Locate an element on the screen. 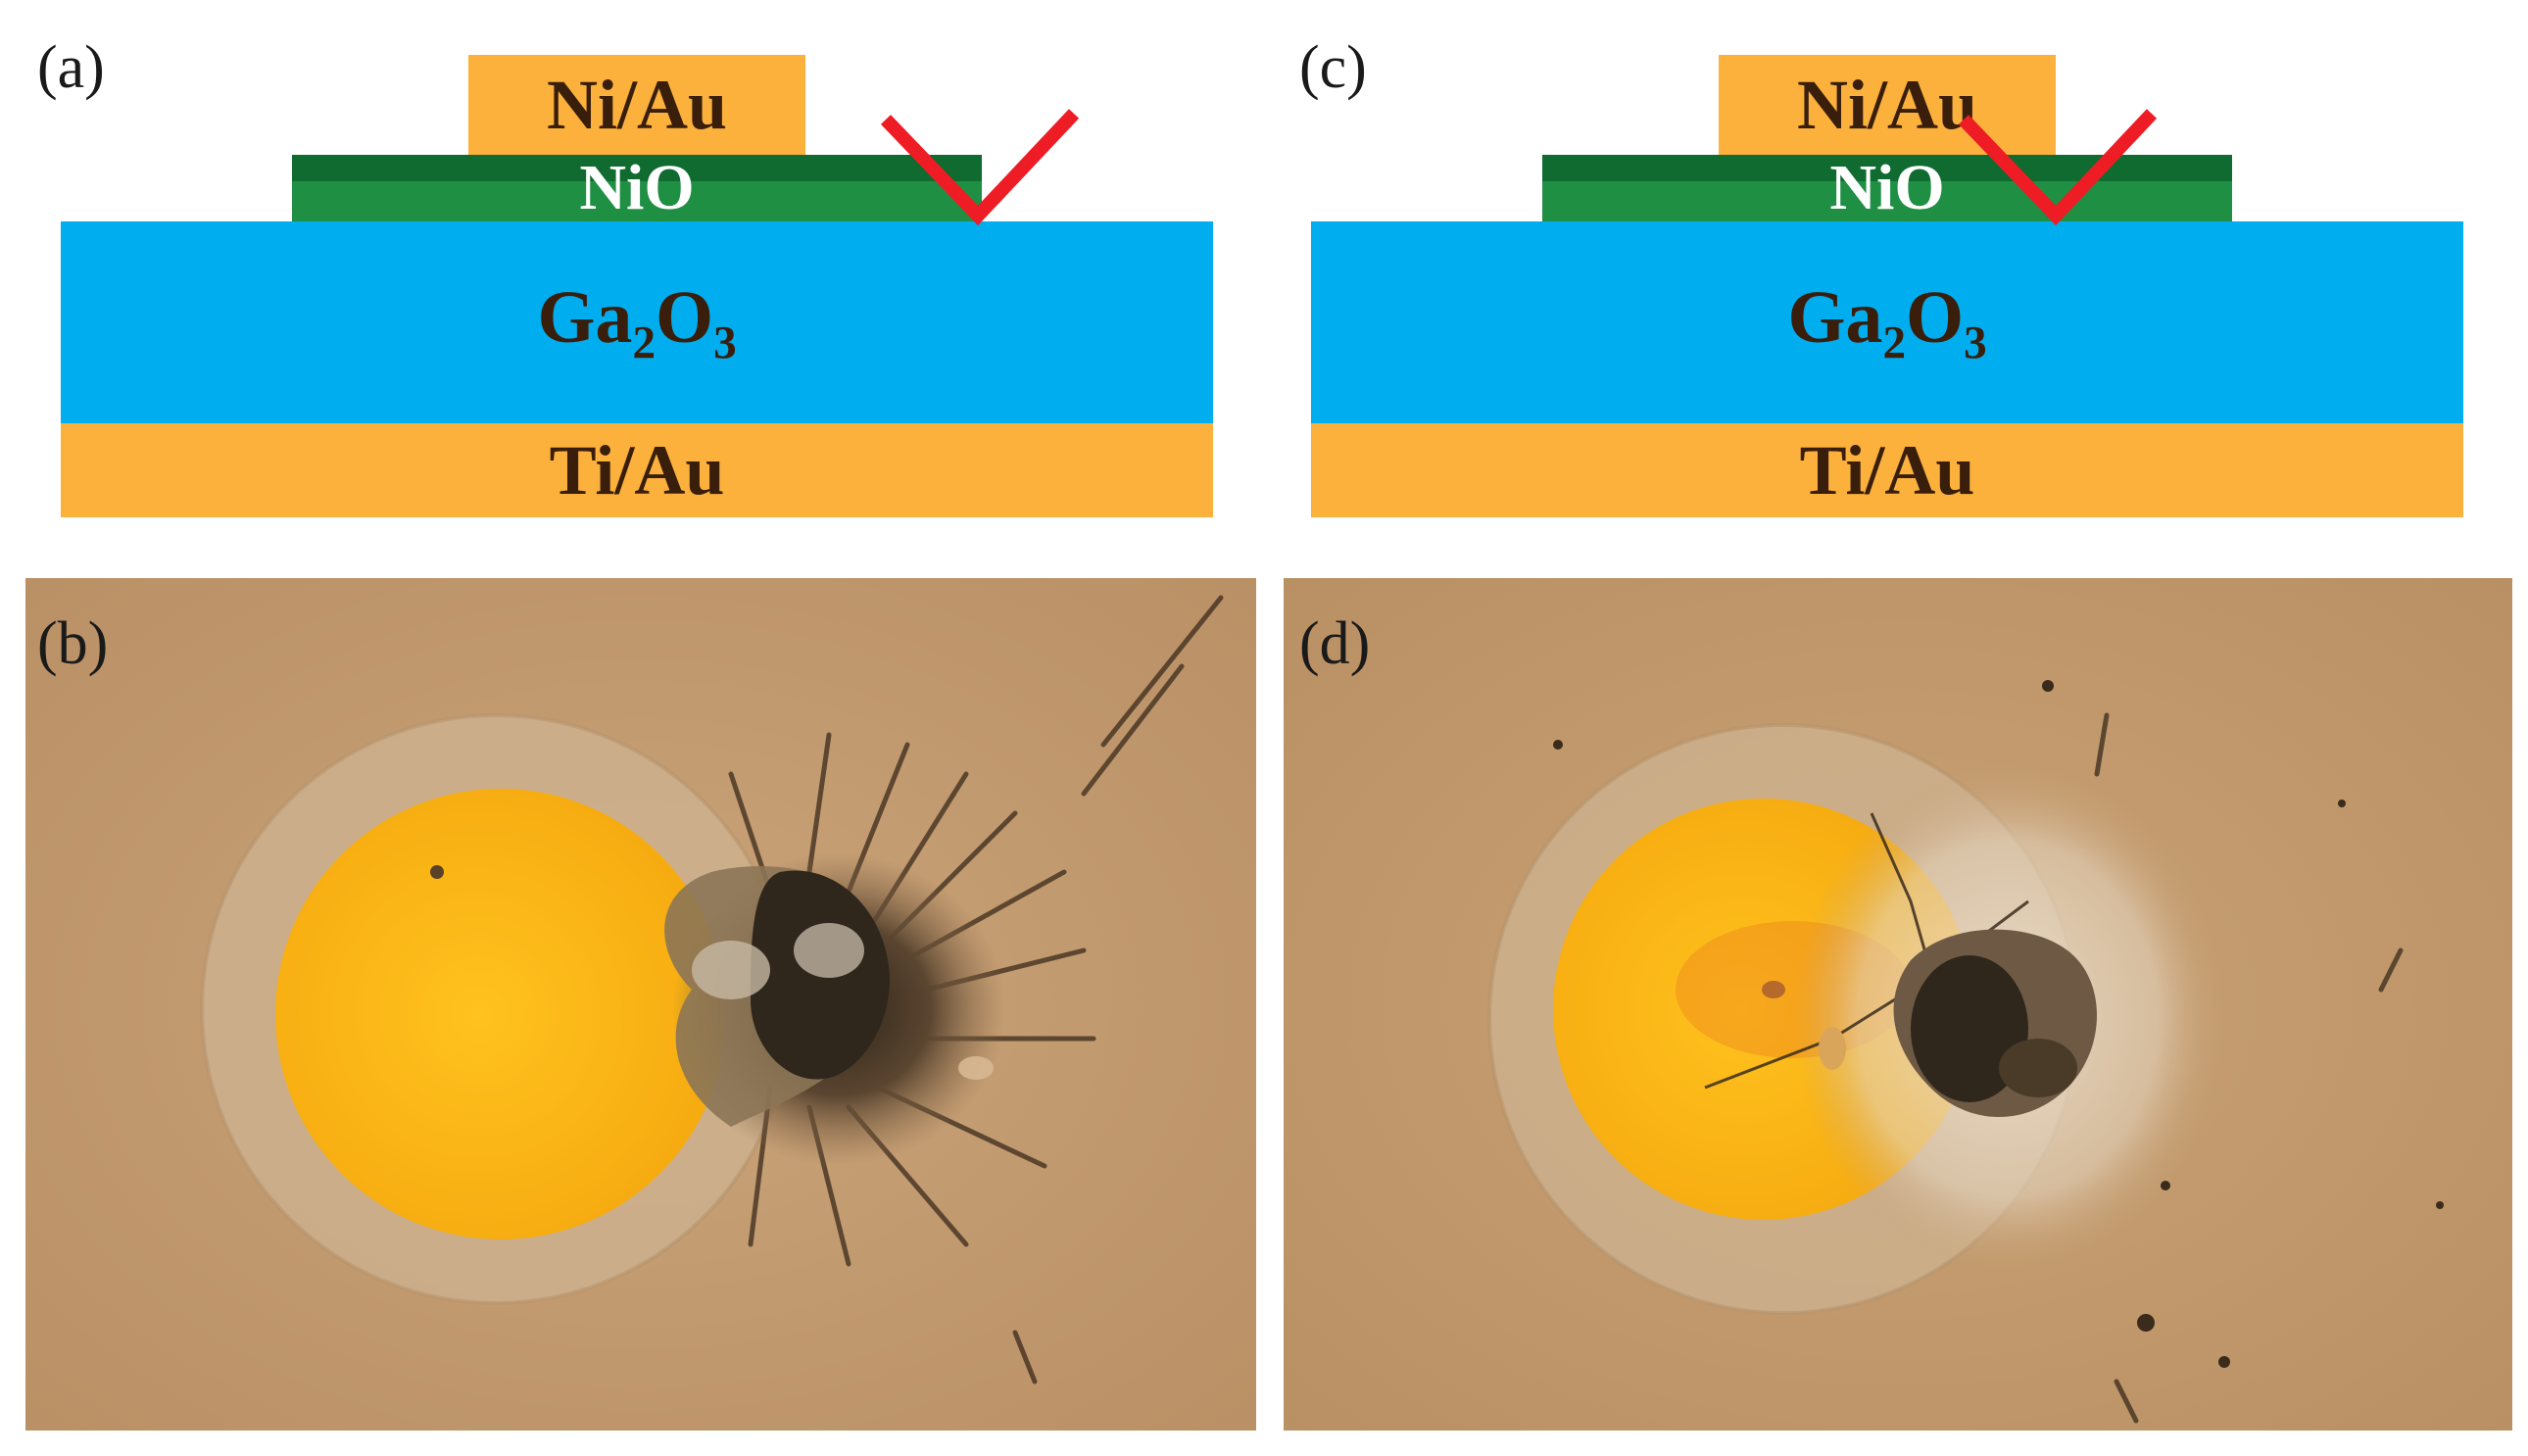  panel-label-b: (b) is located at coordinates (73, 643).